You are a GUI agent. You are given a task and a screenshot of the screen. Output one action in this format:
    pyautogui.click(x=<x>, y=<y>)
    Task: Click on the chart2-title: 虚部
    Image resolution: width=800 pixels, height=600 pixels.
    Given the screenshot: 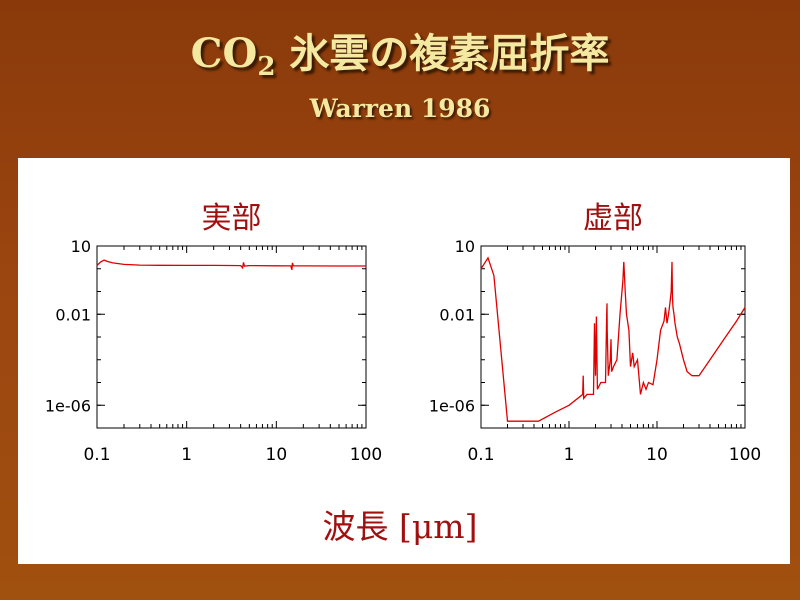 What is the action you would take?
    pyautogui.click(x=613, y=218)
    